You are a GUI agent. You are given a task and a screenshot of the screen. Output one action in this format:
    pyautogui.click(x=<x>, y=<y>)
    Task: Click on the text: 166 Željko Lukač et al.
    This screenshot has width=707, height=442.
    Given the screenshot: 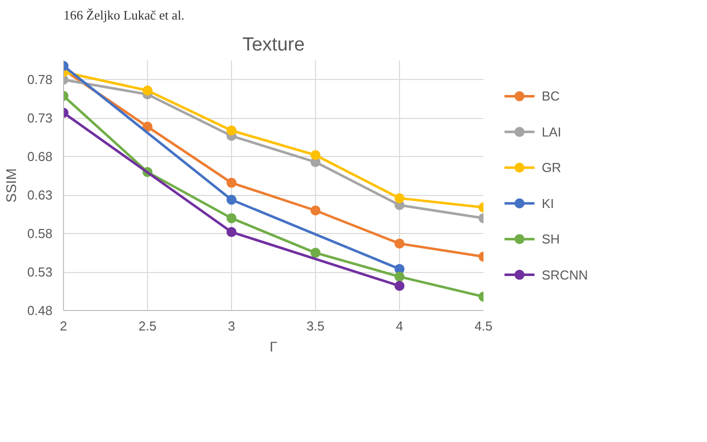 What is the action you would take?
    pyautogui.click(x=124, y=15)
    